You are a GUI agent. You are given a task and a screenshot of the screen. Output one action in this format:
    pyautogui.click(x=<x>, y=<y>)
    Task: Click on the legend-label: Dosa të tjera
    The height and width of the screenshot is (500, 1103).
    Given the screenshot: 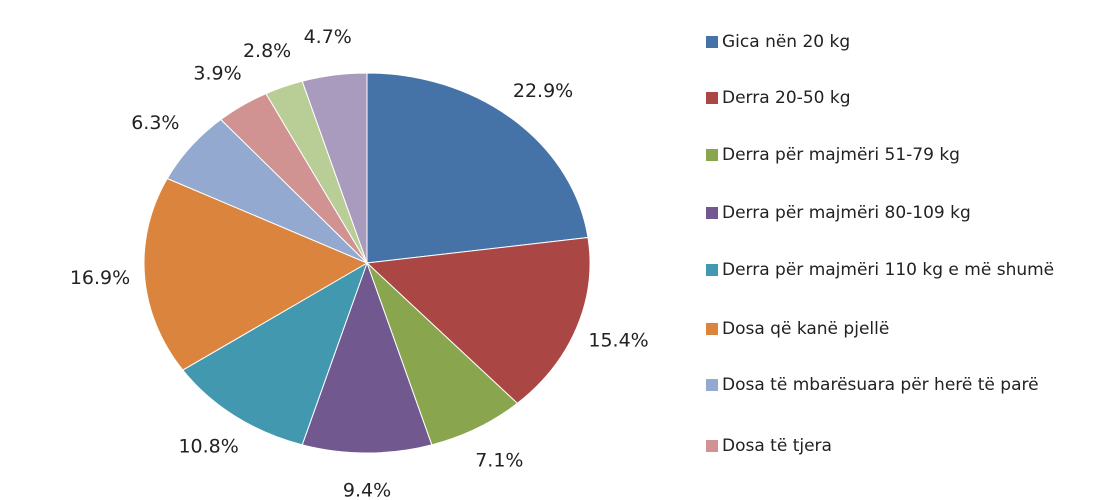 What is the action you would take?
    pyautogui.click(x=777, y=446)
    